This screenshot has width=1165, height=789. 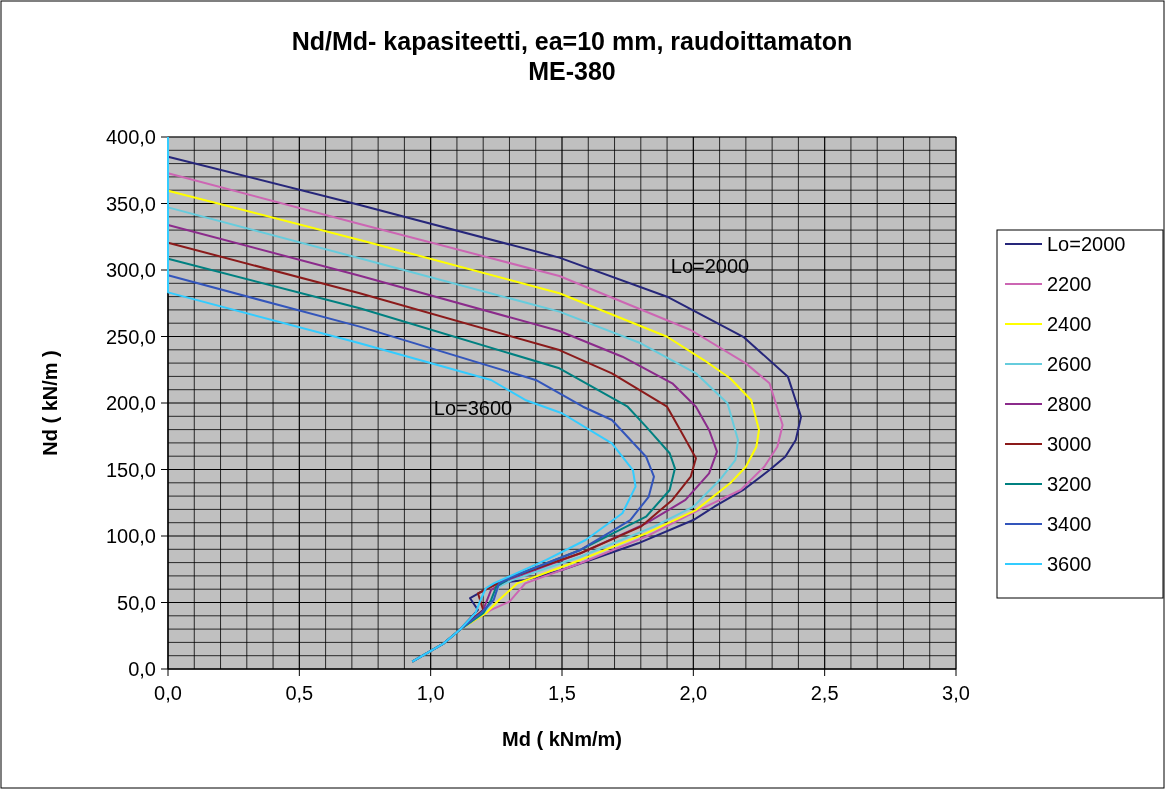 I want to click on x-tick-label: 0,5, so click(x=299, y=693).